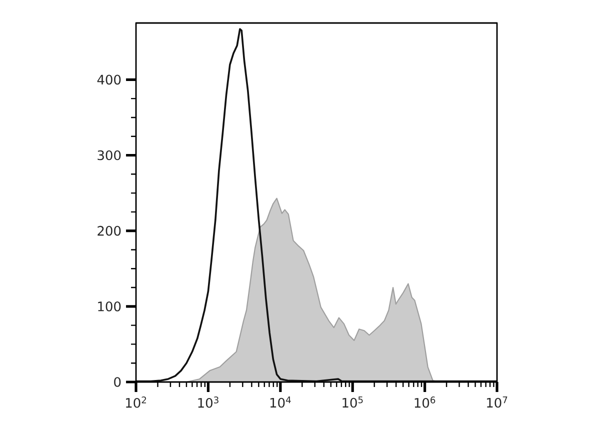  What do you see at coordinates (352, 402) in the screenshot?
I see `x-tick-label: 10$^{5}$` at bounding box center [352, 402].